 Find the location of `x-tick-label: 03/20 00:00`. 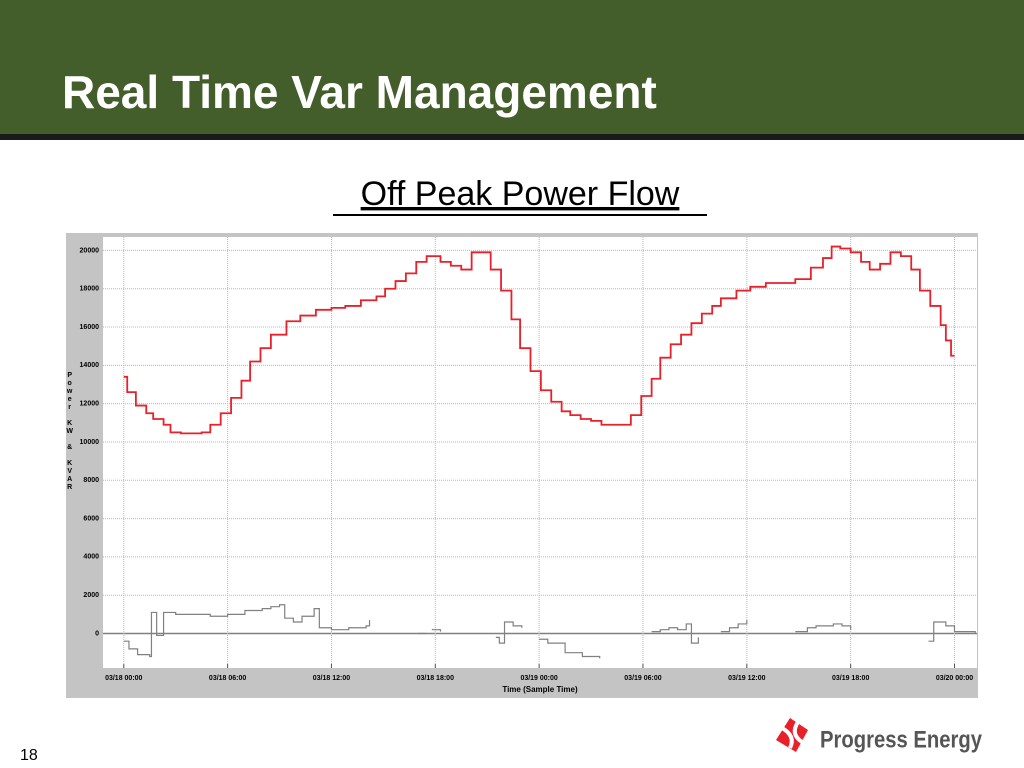

x-tick-label: 03/20 00:00 is located at coordinates (954, 678).